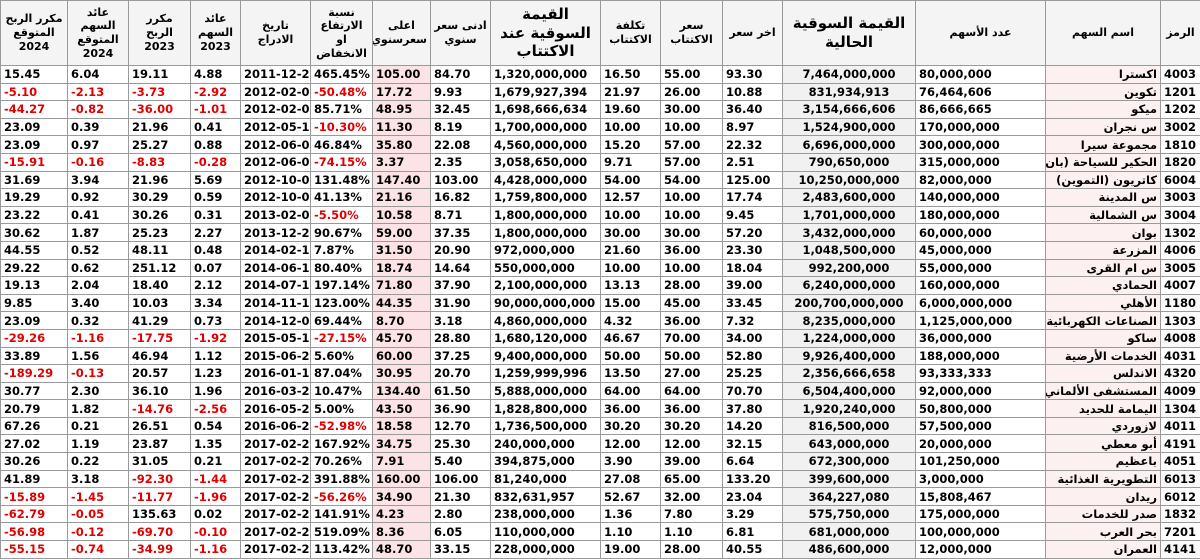 This screenshot has height=560, width=1200. Describe the element at coordinates (1103, 532) in the screenshot. I see `stock-name: بحر العرب` at that location.